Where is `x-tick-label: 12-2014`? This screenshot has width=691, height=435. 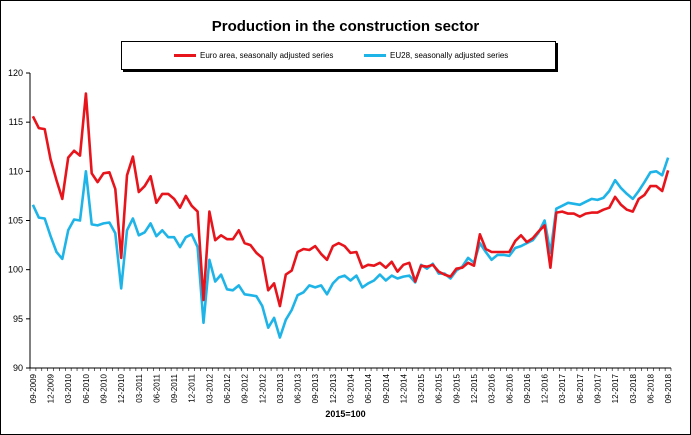 x-tick-label: 12-2014 is located at coordinates (403, 388).